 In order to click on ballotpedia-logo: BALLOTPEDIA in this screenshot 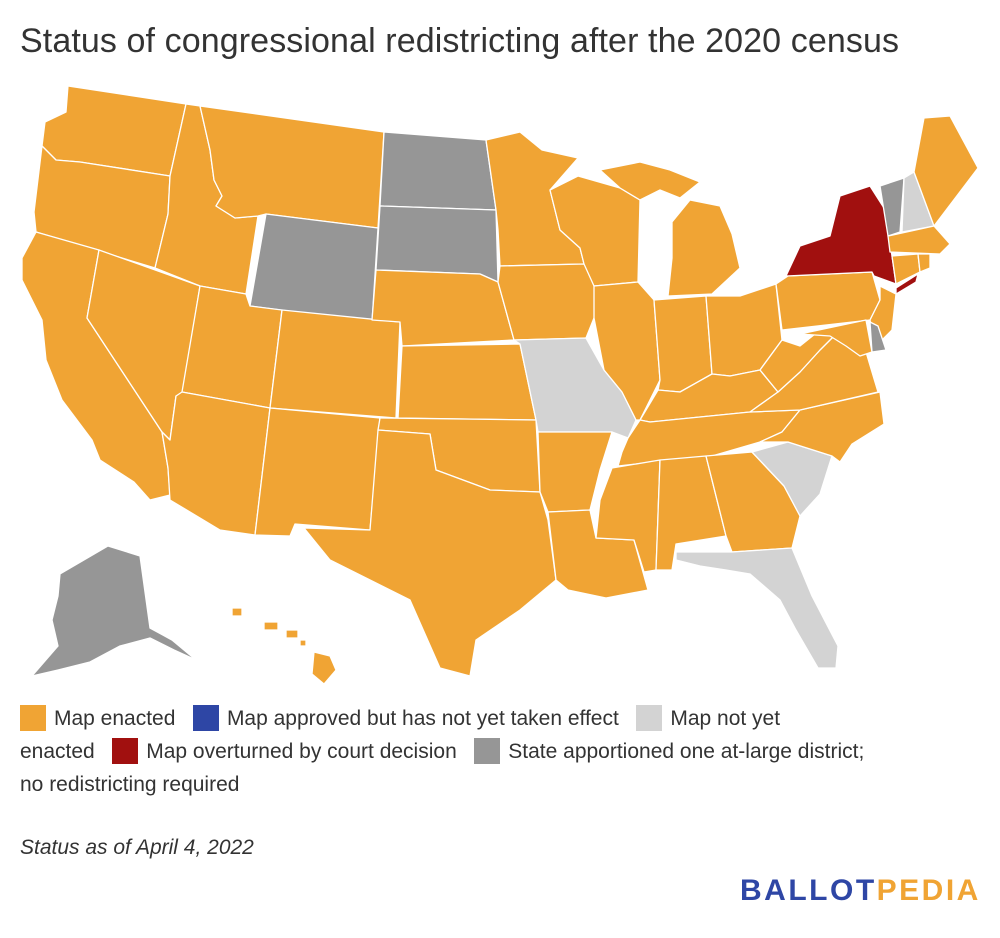, I will do `click(860, 891)`.